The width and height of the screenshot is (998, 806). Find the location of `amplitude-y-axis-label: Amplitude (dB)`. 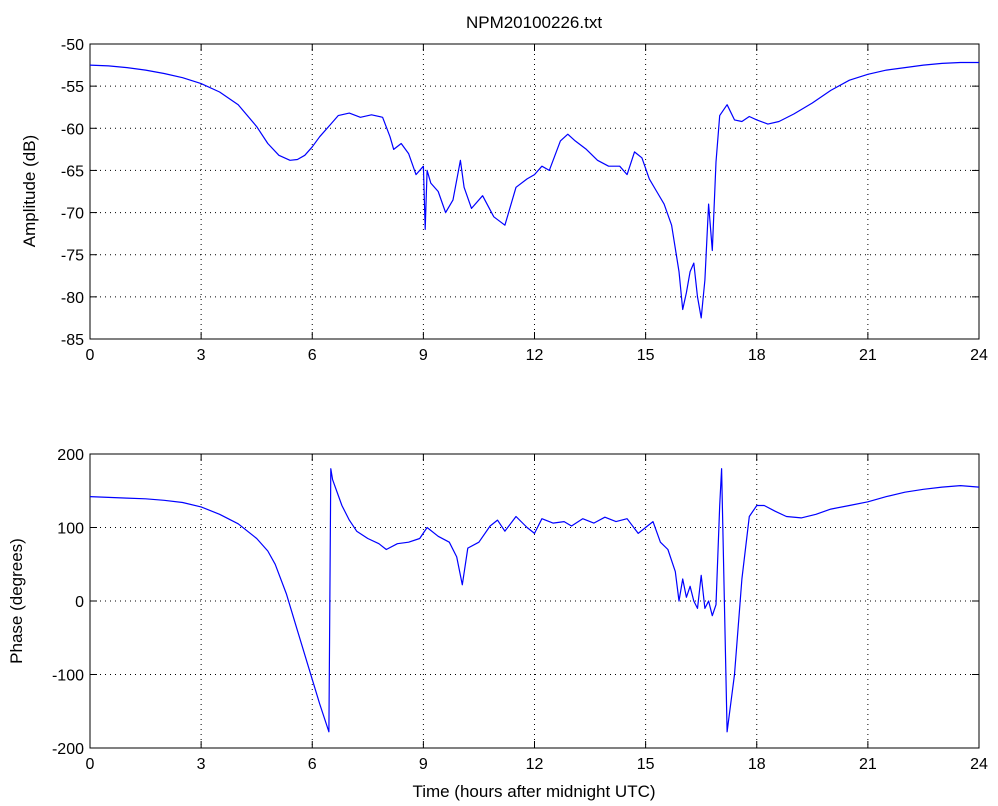

amplitude-y-axis-label: Amplitude (dB) is located at coordinates (29, 191).